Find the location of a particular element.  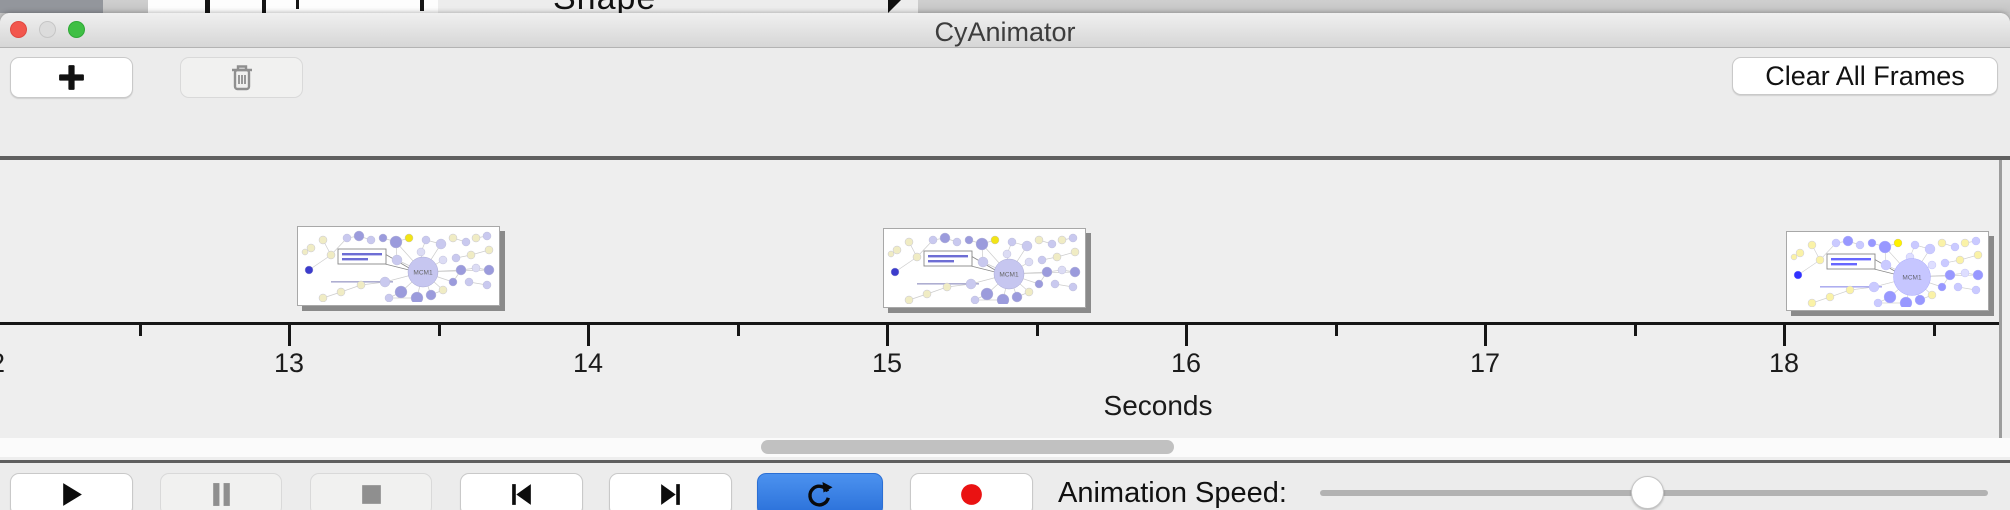

ruler-tick-label: 17 is located at coordinates (1485, 363).